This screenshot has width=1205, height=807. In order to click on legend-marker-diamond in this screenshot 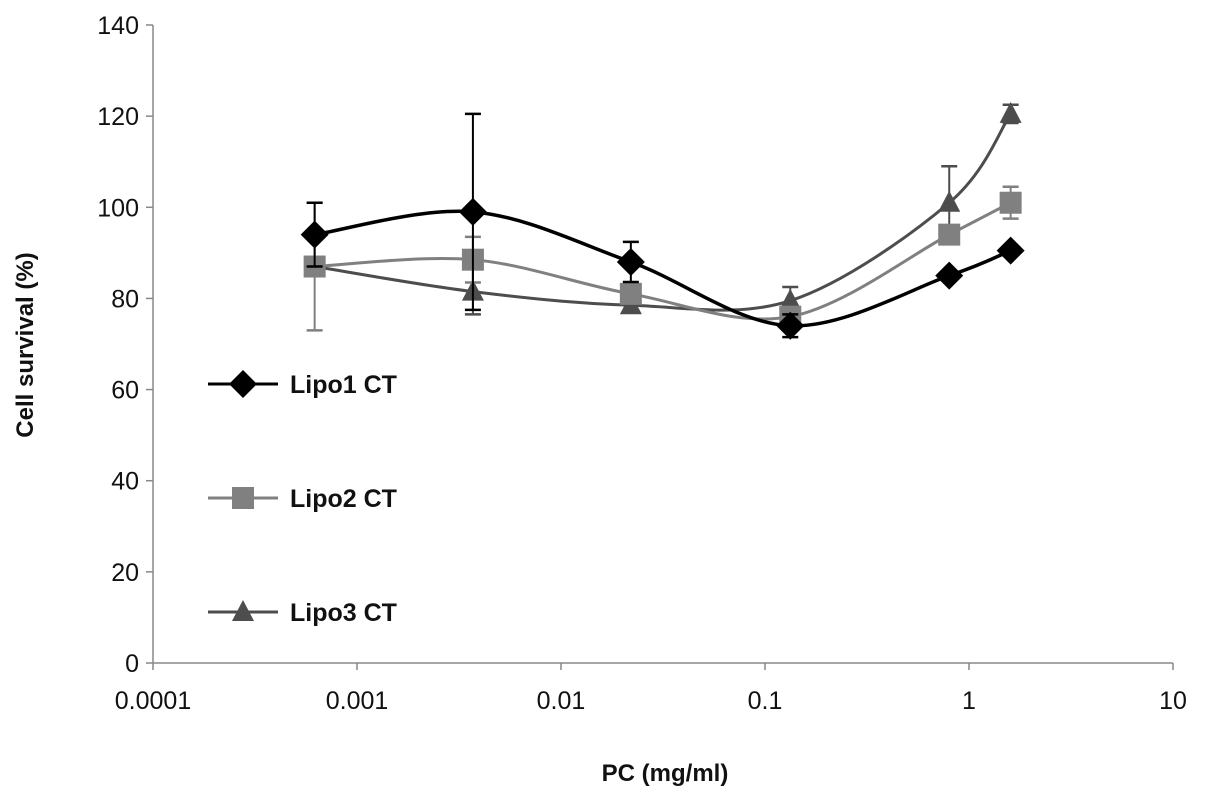, I will do `click(243, 384)`.